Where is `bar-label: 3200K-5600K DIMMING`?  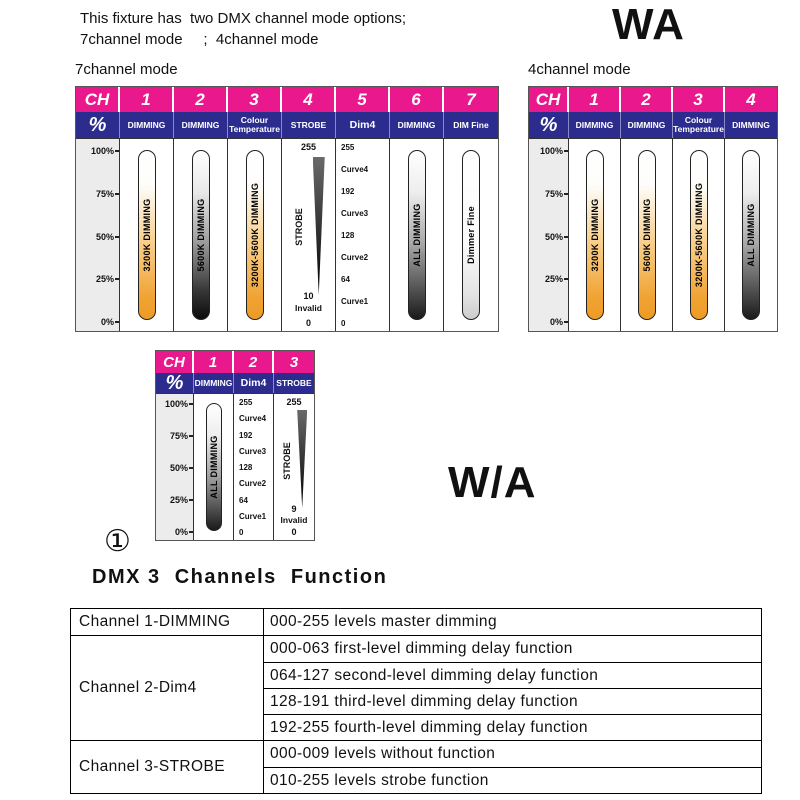 bar-label: 3200K-5600K DIMMING is located at coordinates (254, 235).